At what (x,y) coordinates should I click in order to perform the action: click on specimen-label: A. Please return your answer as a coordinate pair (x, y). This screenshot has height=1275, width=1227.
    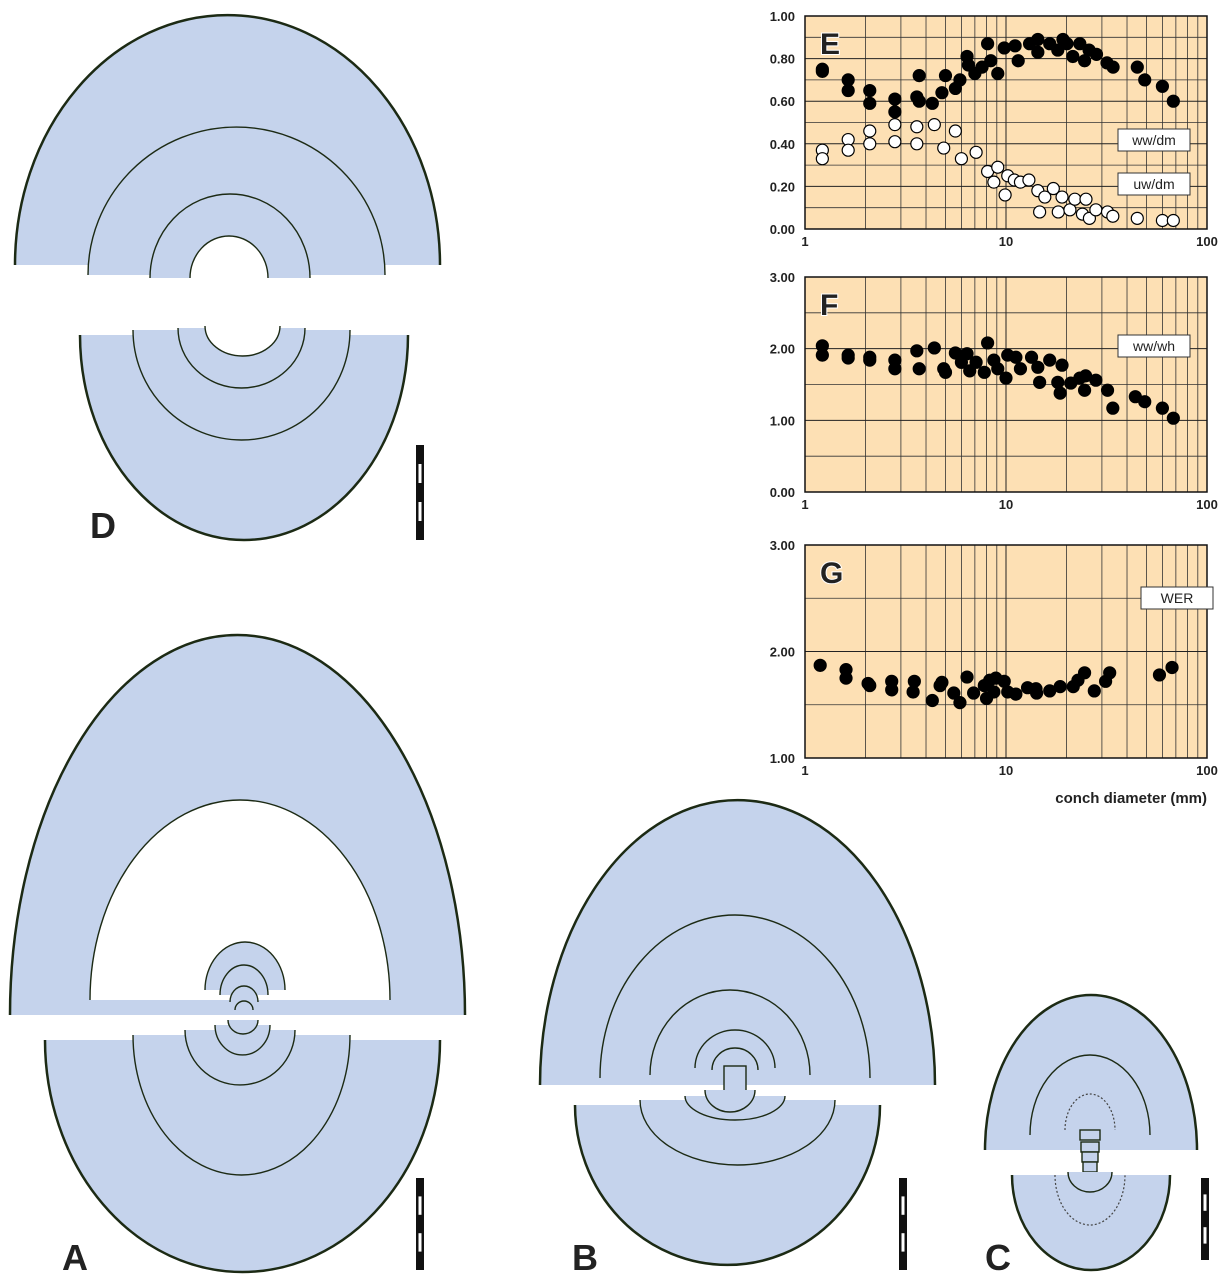
    Looking at the image, I should click on (75, 1256).